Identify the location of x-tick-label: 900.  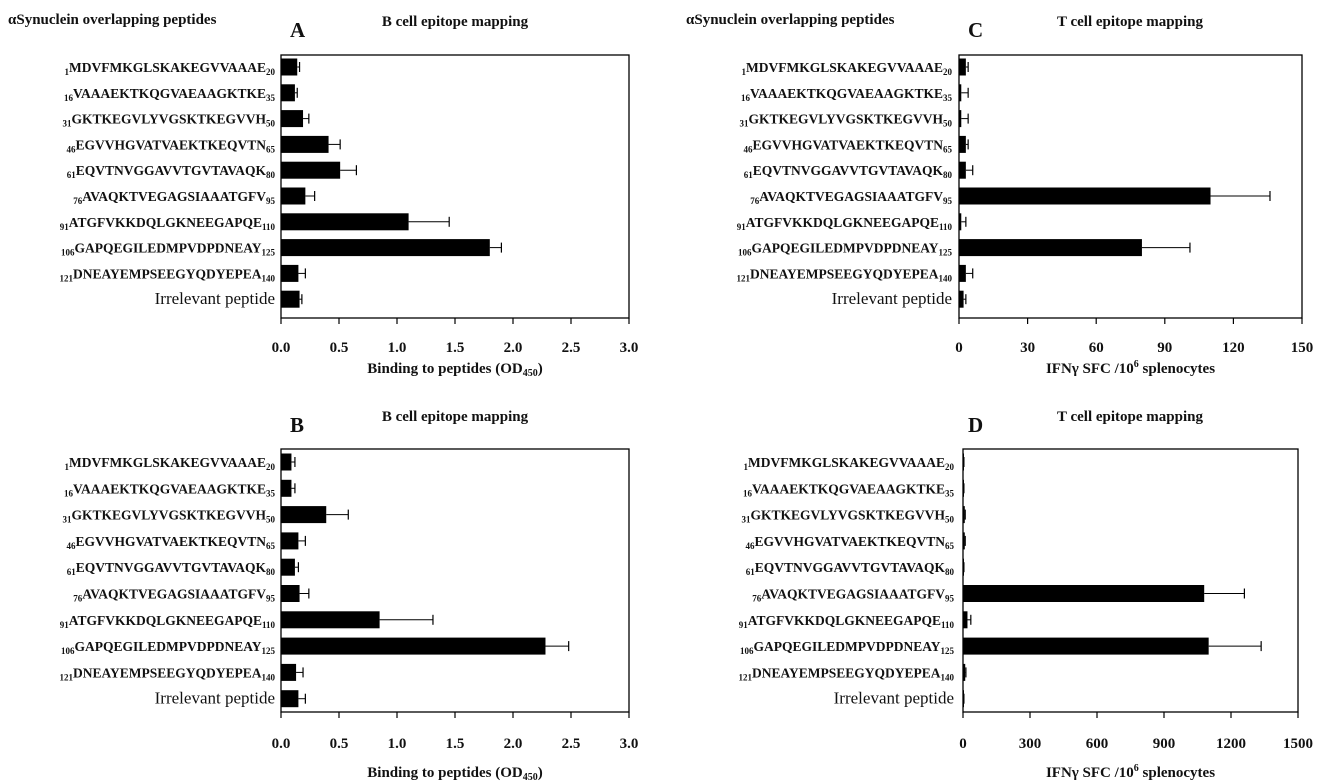
(1164, 744).